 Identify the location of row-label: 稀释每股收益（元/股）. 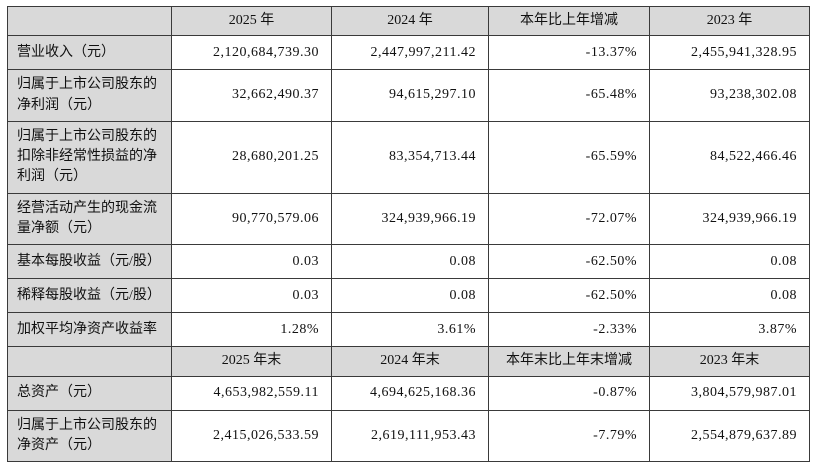
(89, 296).